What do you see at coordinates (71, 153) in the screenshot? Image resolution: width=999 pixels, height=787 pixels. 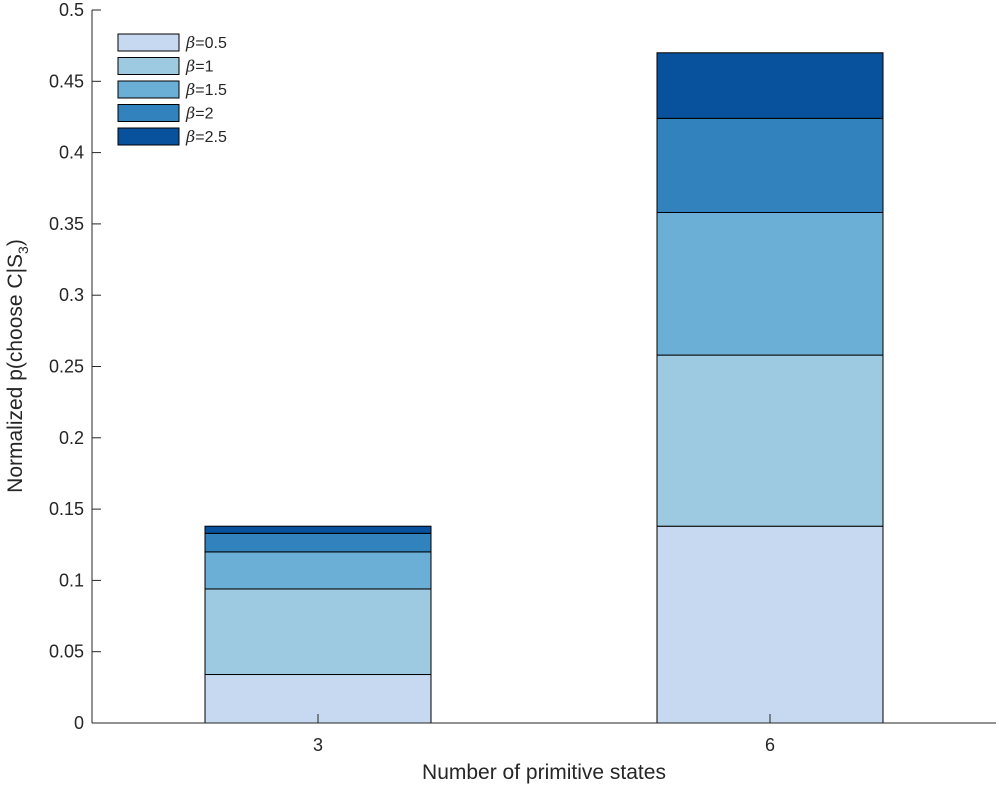 I see `y-tick-label: 0.4` at bounding box center [71, 153].